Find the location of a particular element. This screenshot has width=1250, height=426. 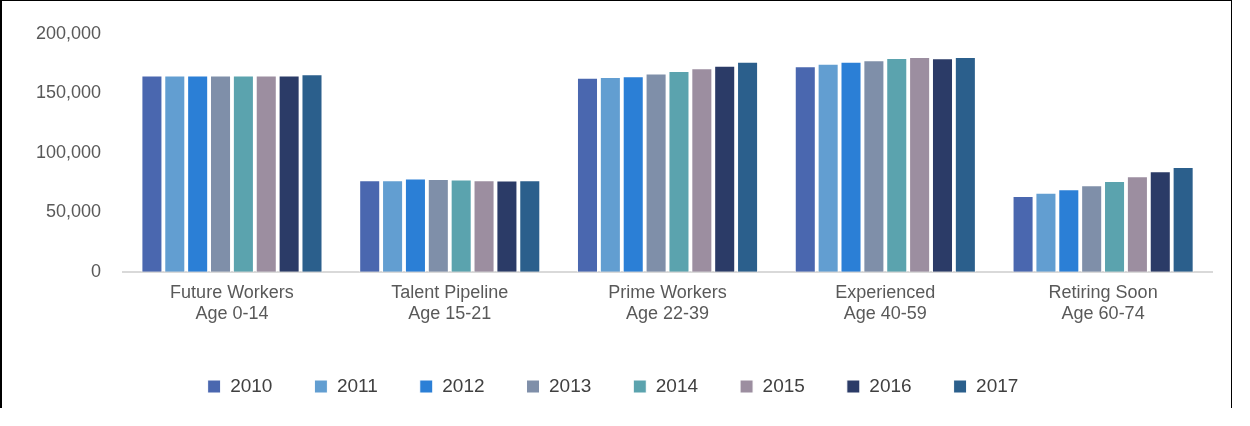

x-tick-label: Talent Pipeline Age 15-21 is located at coordinates (450, 302).